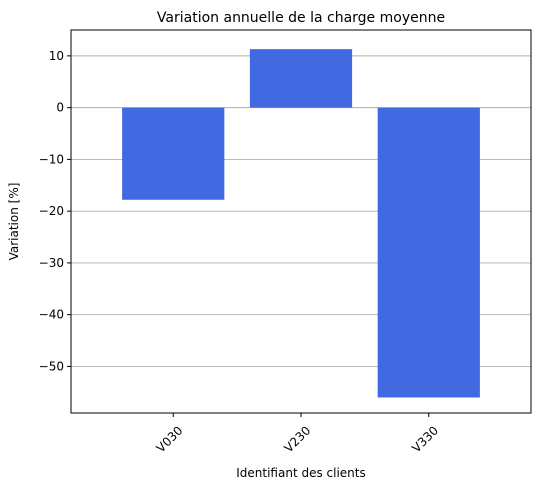  What do you see at coordinates (428, 252) in the screenshot?
I see `bar-v330` at bounding box center [428, 252].